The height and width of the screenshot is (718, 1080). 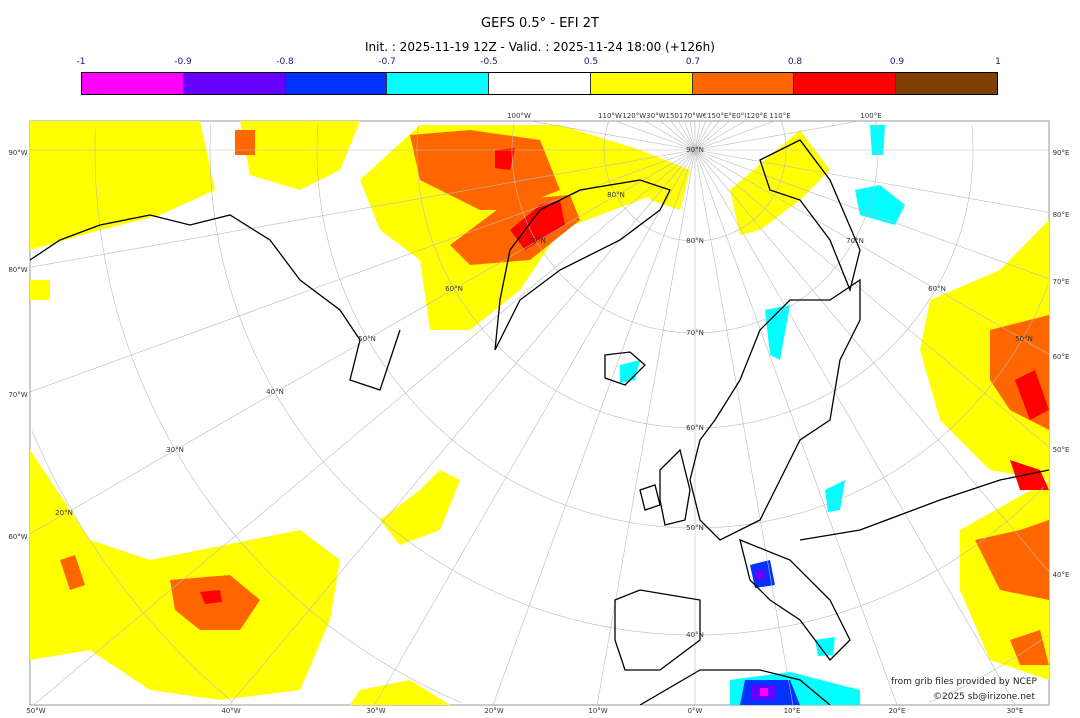 I want to click on axis-label-bottom: 30°E, so click(x=1015, y=711).